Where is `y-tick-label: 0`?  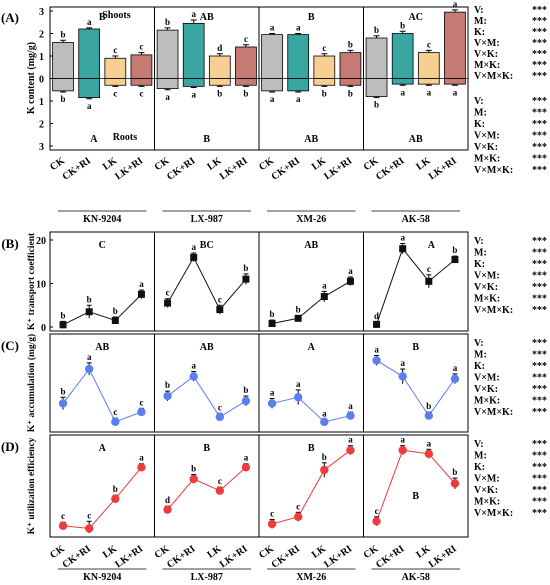
y-tick-label: 0 is located at coordinates (41, 80).